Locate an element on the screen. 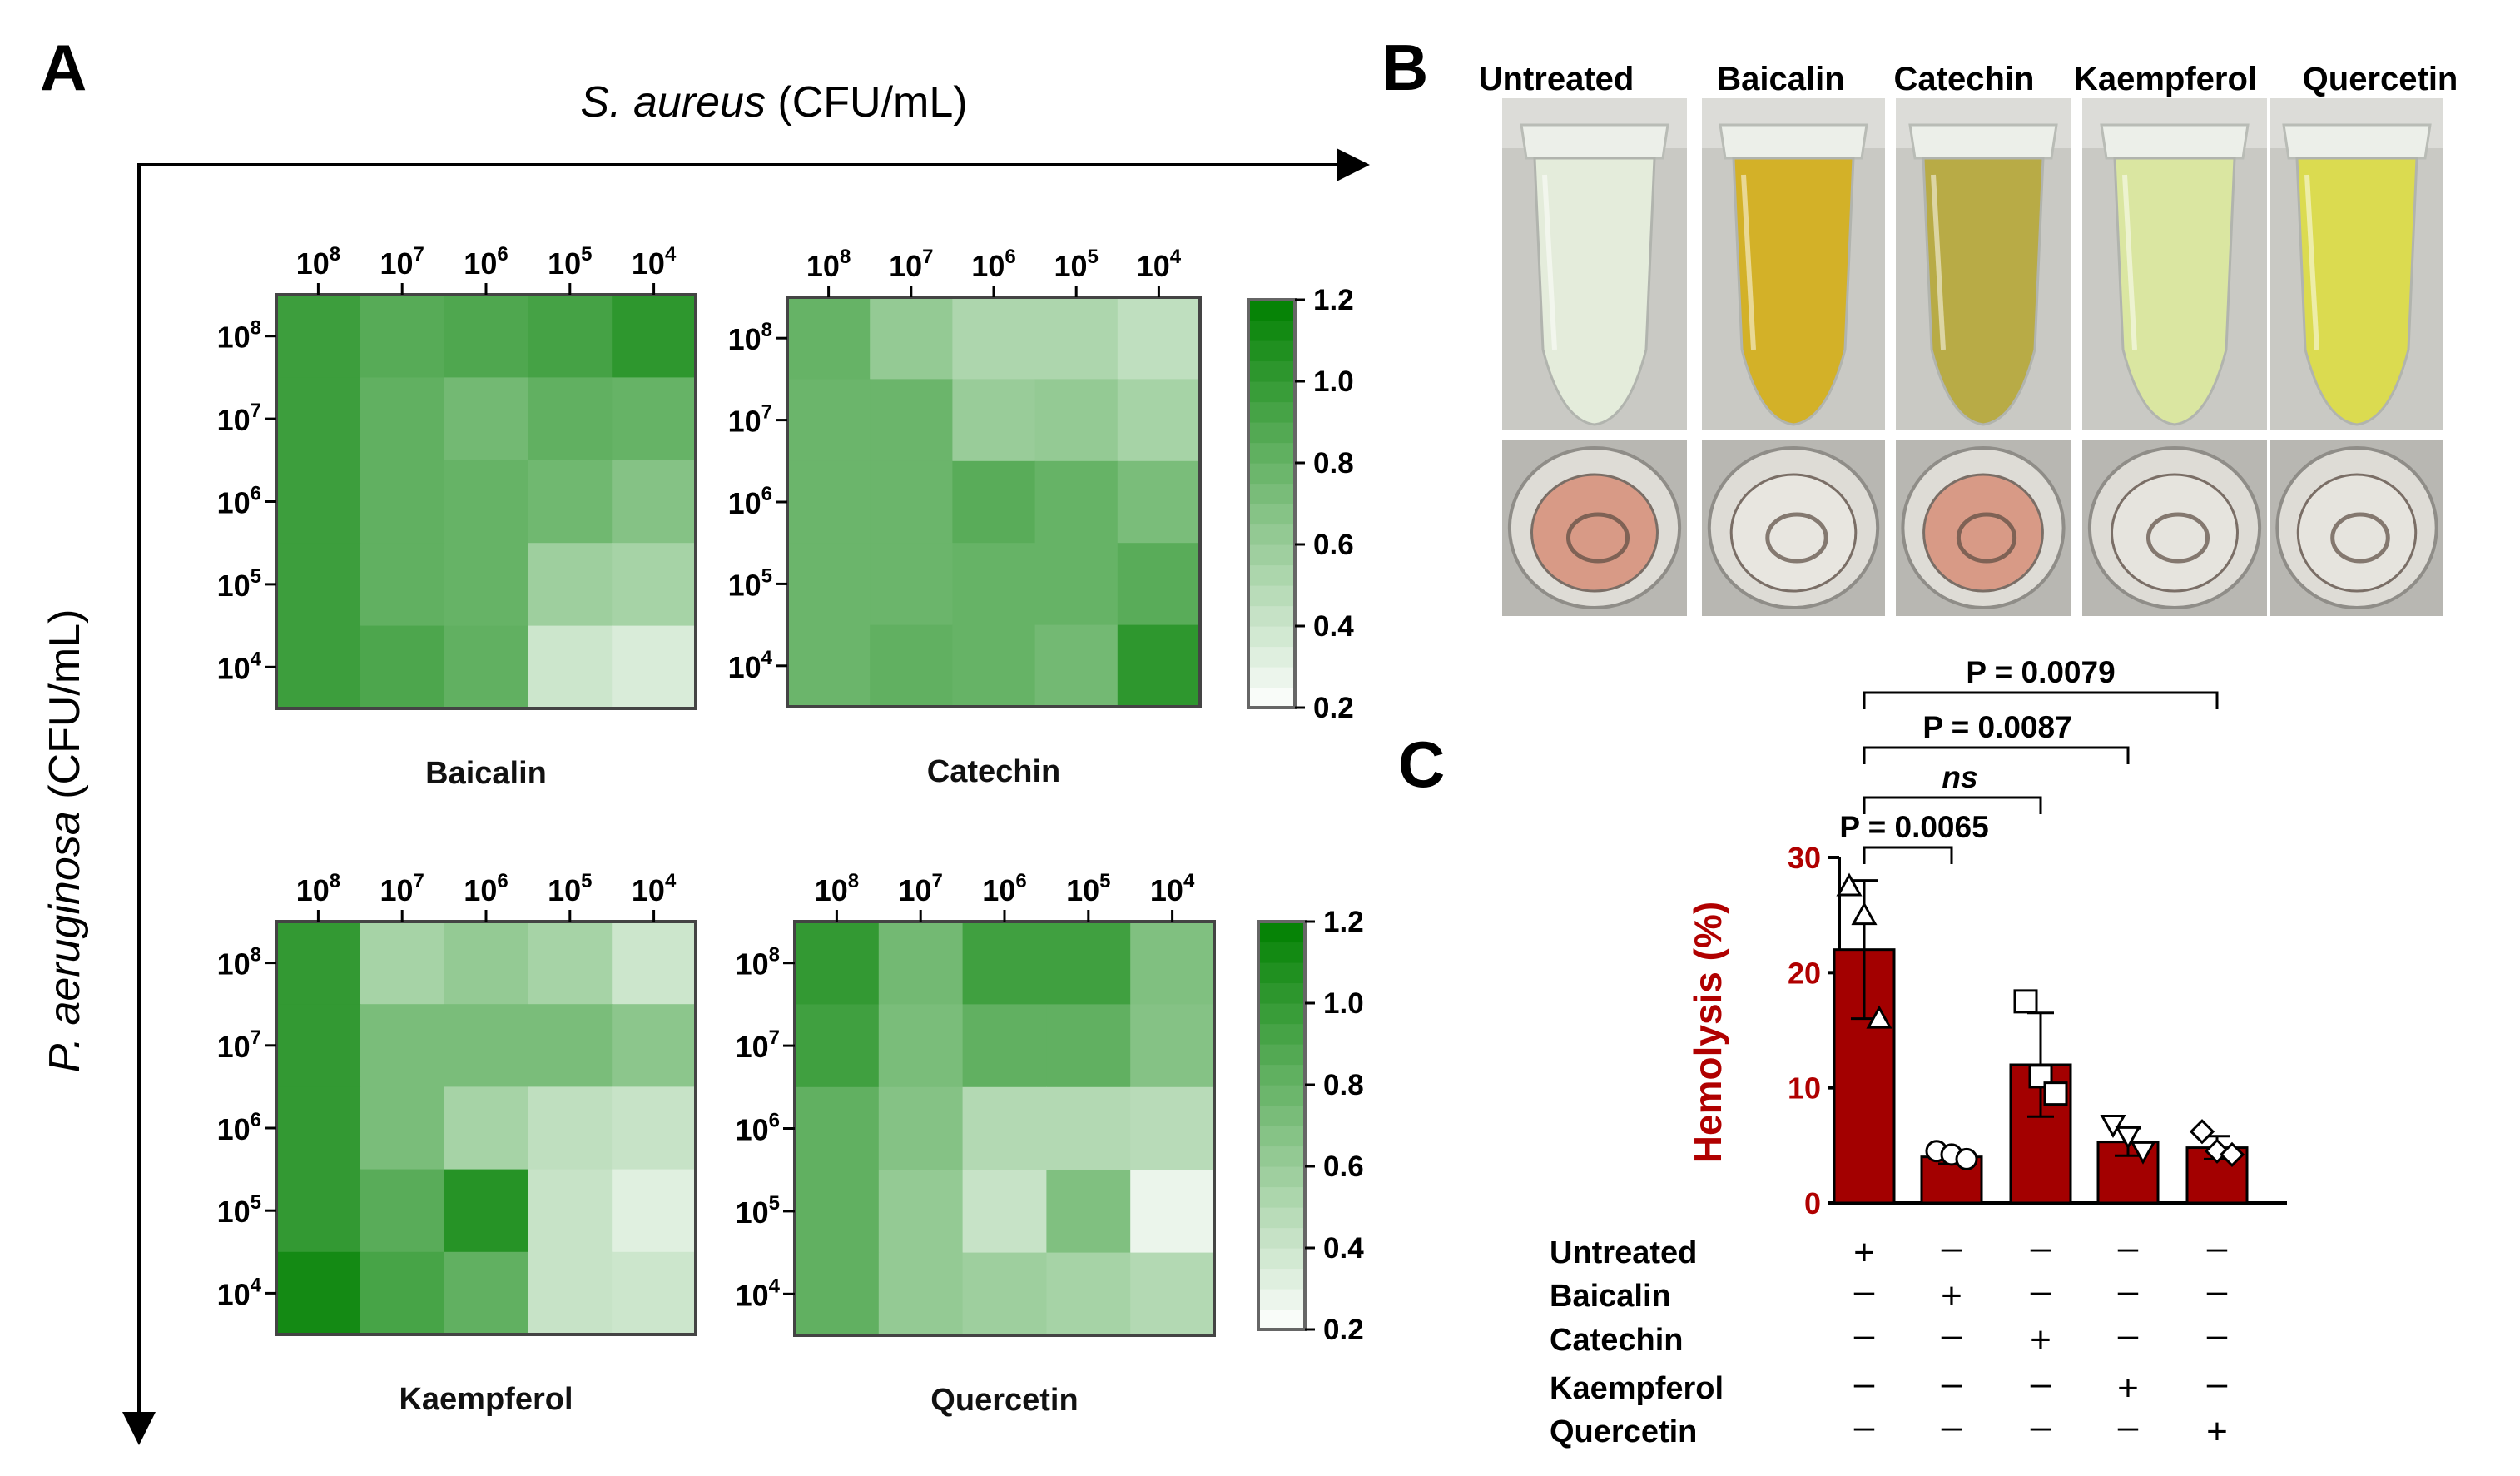  y-tick-label: 10⁴ is located at coordinates (758, 1293).